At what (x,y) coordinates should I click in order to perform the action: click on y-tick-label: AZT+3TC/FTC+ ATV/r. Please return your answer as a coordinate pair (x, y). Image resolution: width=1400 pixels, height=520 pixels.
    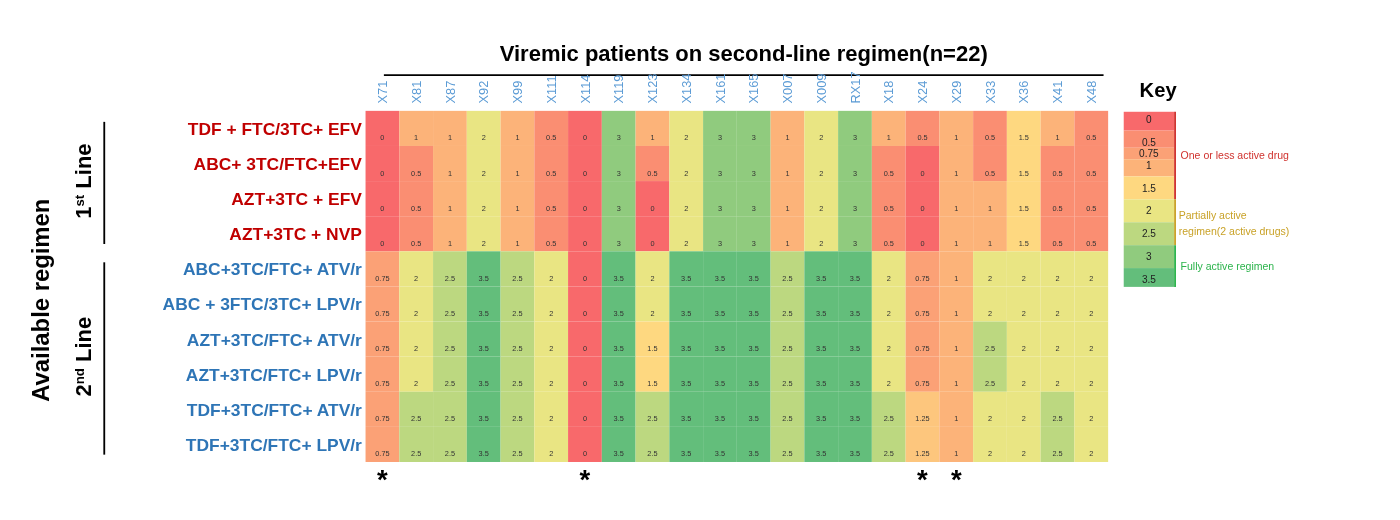
    Looking at the image, I should click on (274, 339).